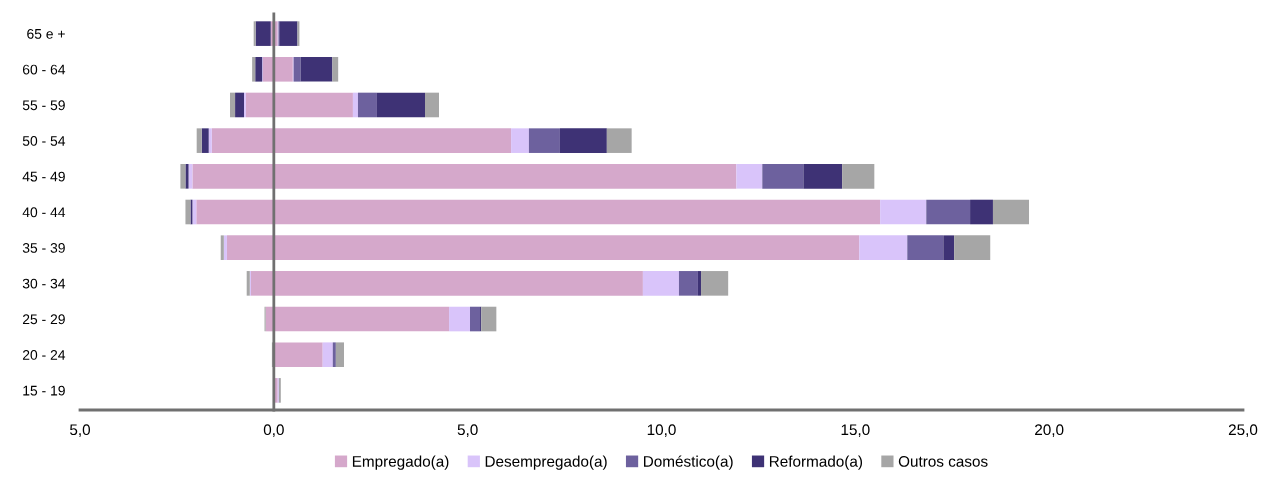 This screenshot has height=478, width=1263. I want to click on legend-label: Desempregado(a), so click(546, 462).